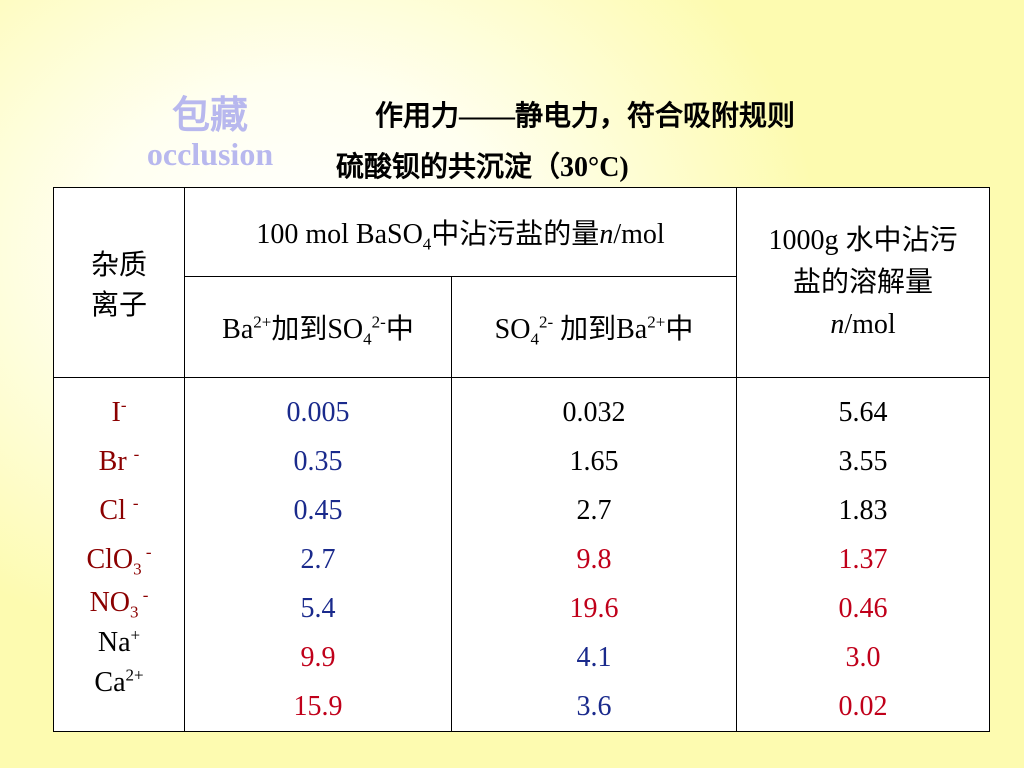  I want to click on header-colA-mid: 加到SO, so click(317, 329).